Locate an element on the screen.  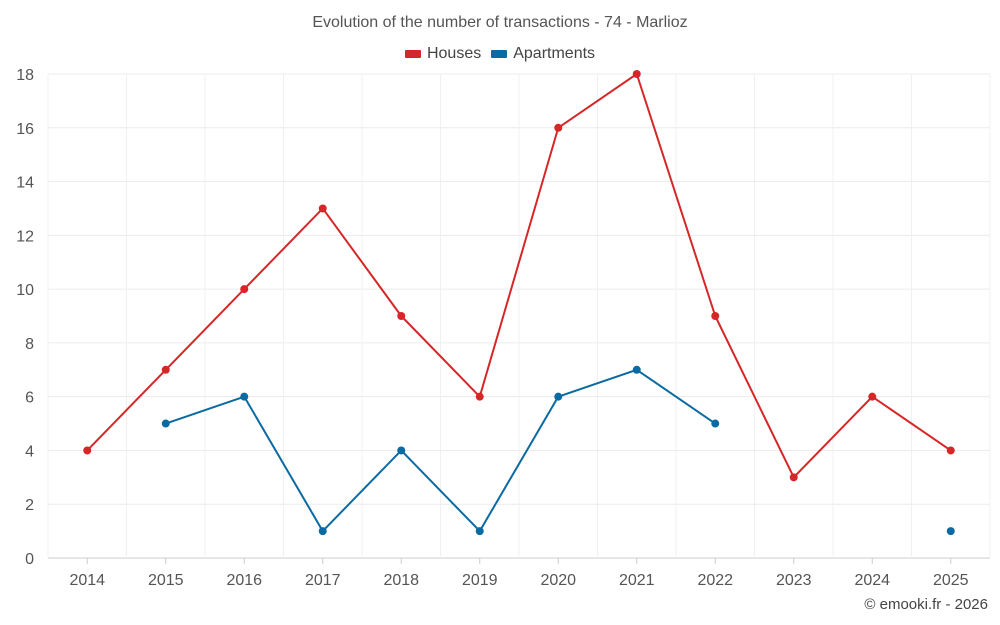
x-tick-label: 2025 is located at coordinates (951, 580).